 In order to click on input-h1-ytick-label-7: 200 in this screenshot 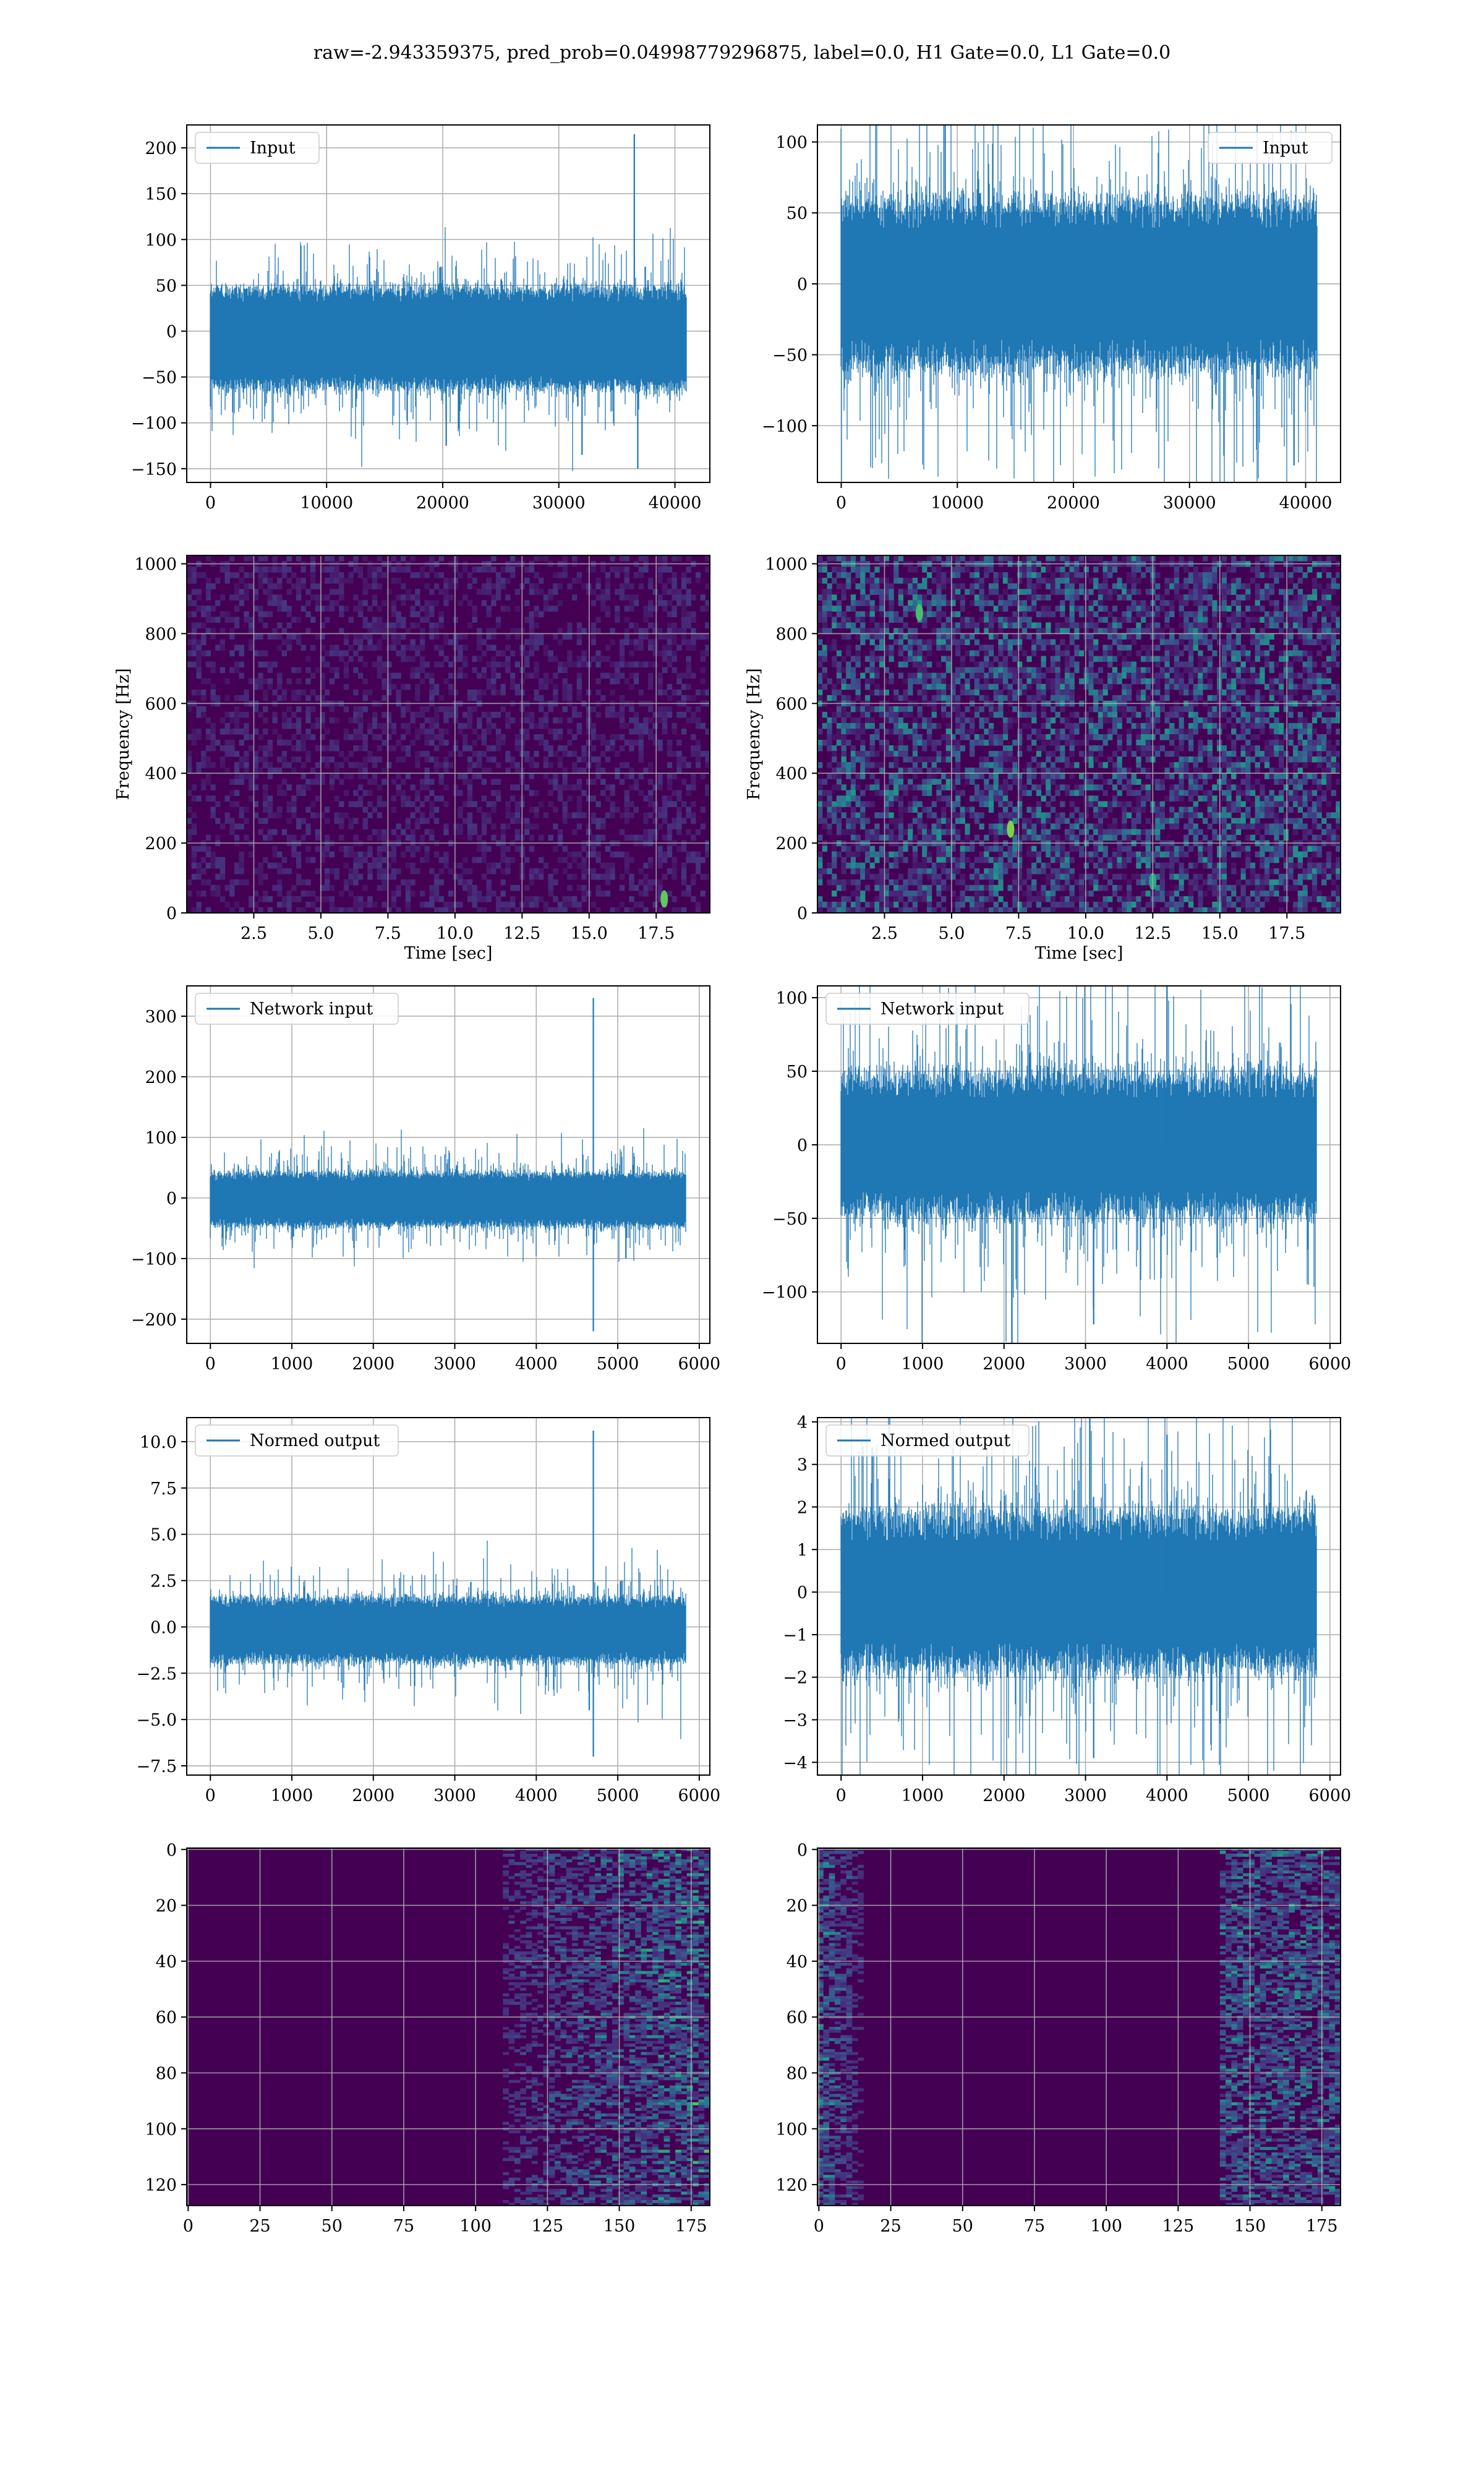, I will do `click(161, 148)`.